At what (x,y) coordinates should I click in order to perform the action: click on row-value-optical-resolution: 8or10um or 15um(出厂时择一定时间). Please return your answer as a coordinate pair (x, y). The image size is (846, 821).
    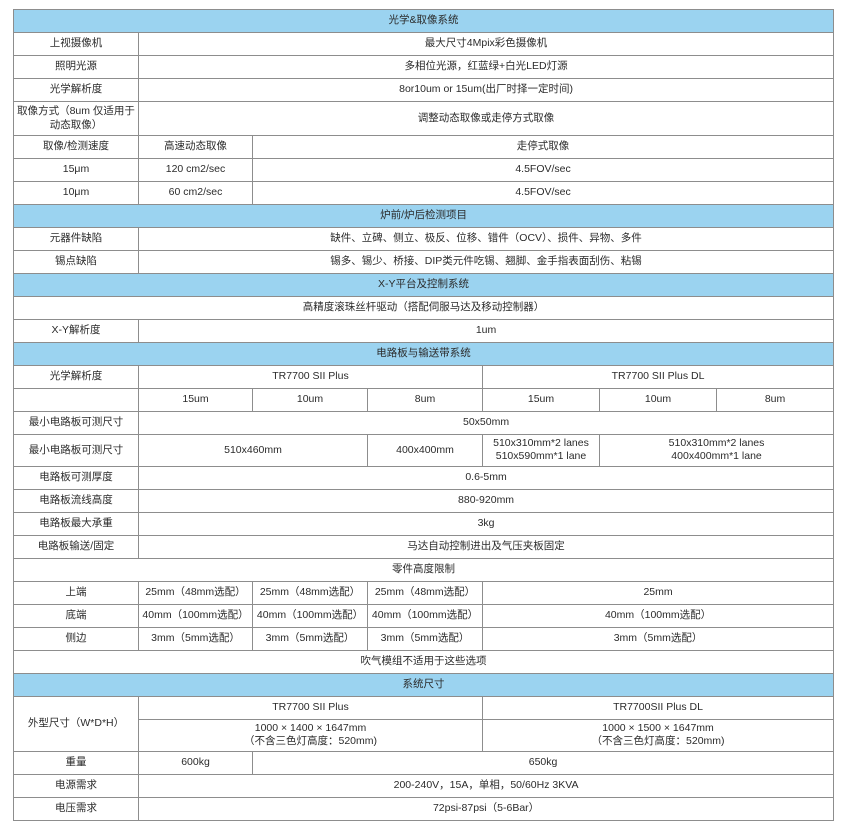
    Looking at the image, I should click on (486, 90).